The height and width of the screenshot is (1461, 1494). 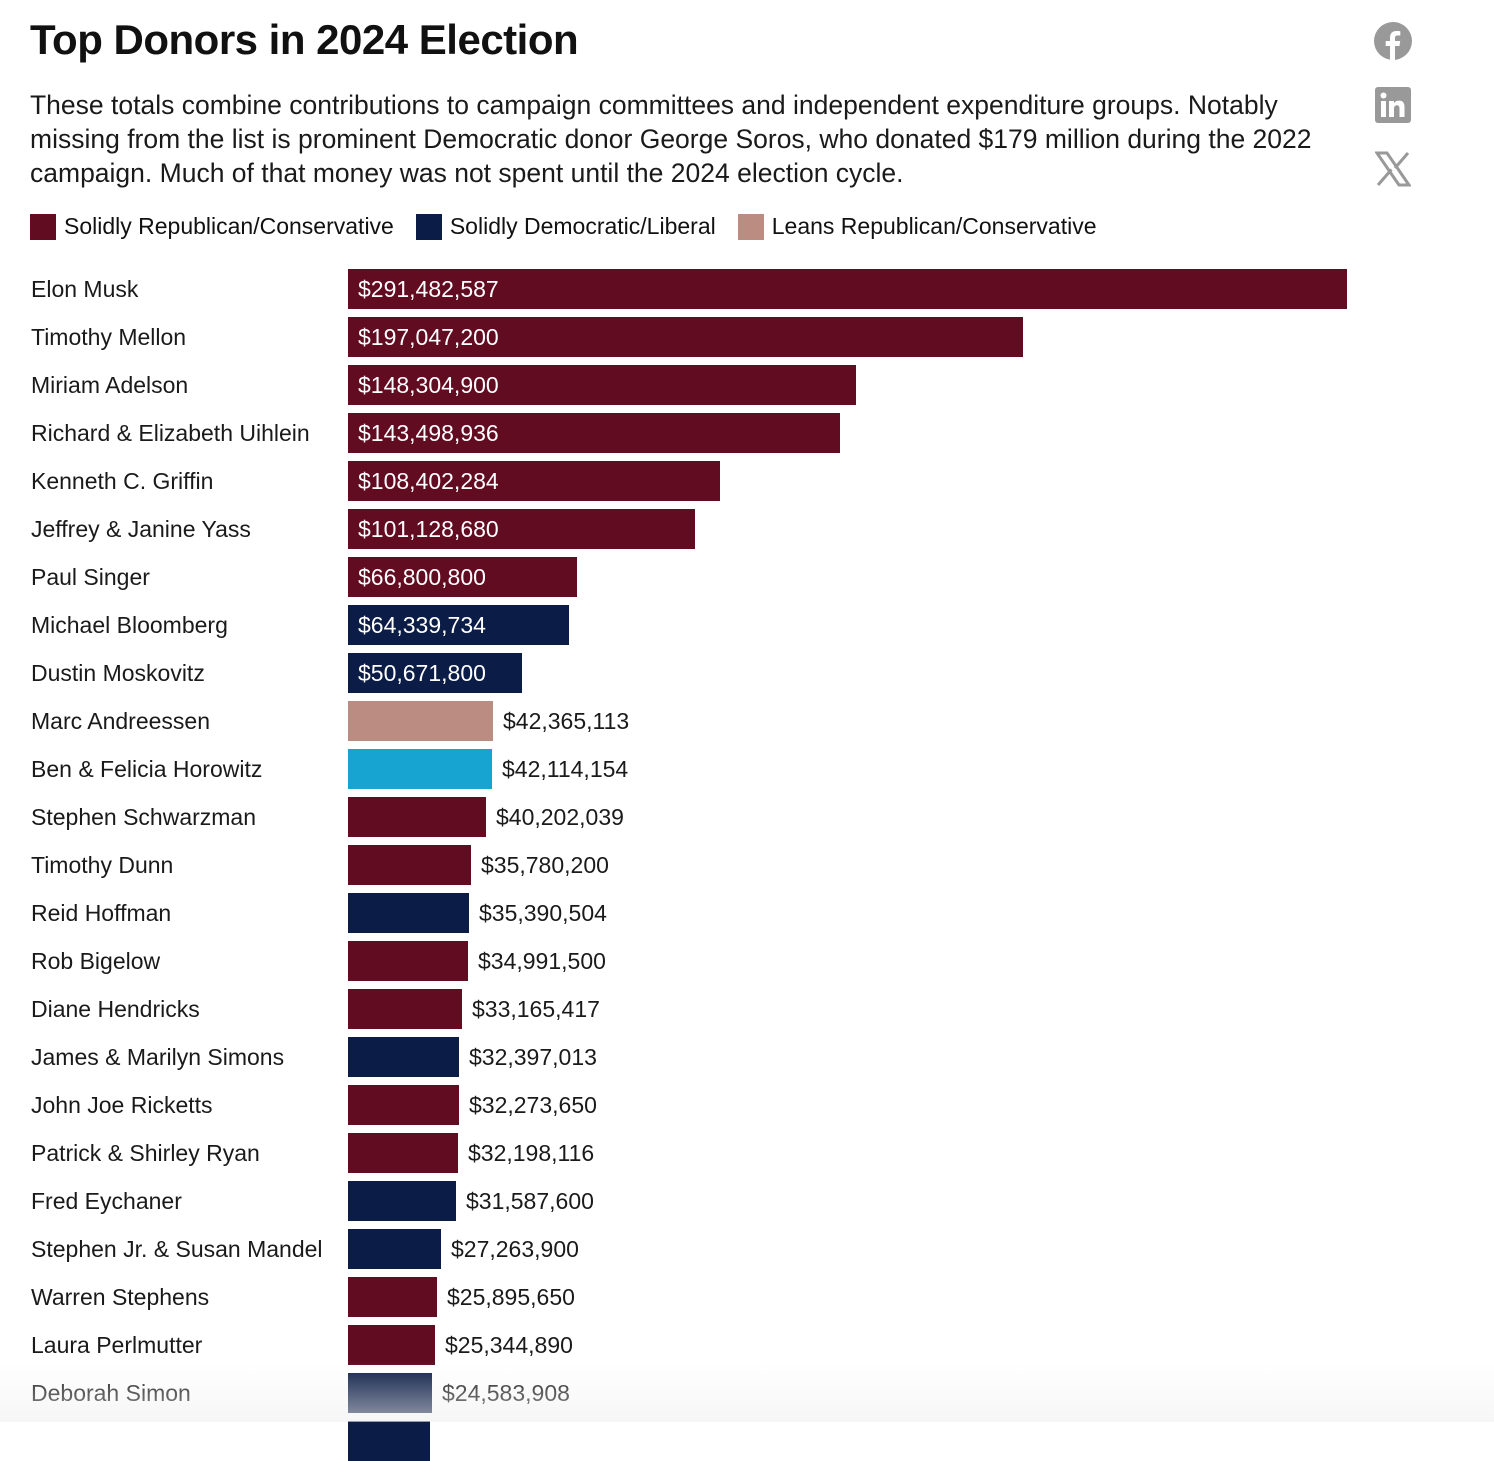 What do you see at coordinates (747, 913) in the screenshot?
I see `bar-row: Reid Hoffman $35,390,504` at bounding box center [747, 913].